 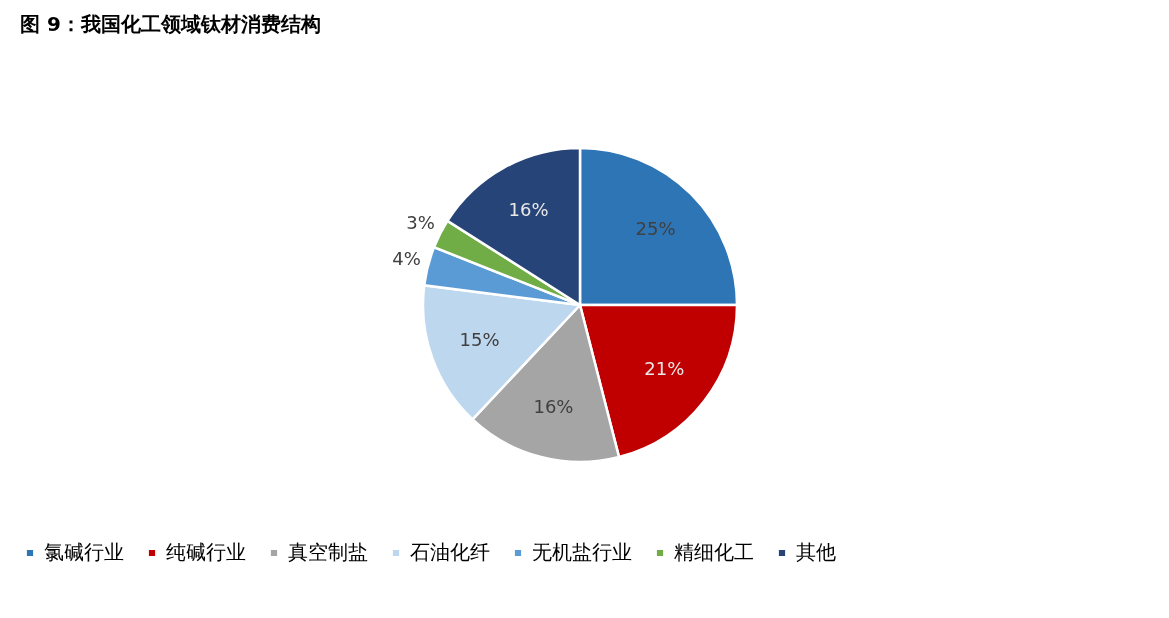 What do you see at coordinates (420, 222) in the screenshot?
I see `data-label: 3%` at bounding box center [420, 222].